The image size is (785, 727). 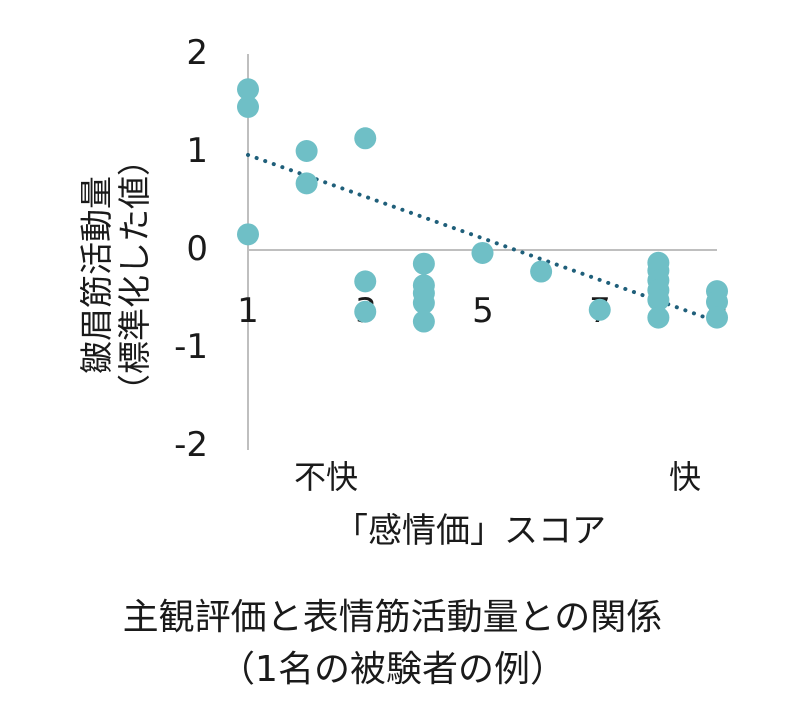 What do you see at coordinates (197, 151) in the screenshot?
I see `y-tick-label: 1` at bounding box center [197, 151].